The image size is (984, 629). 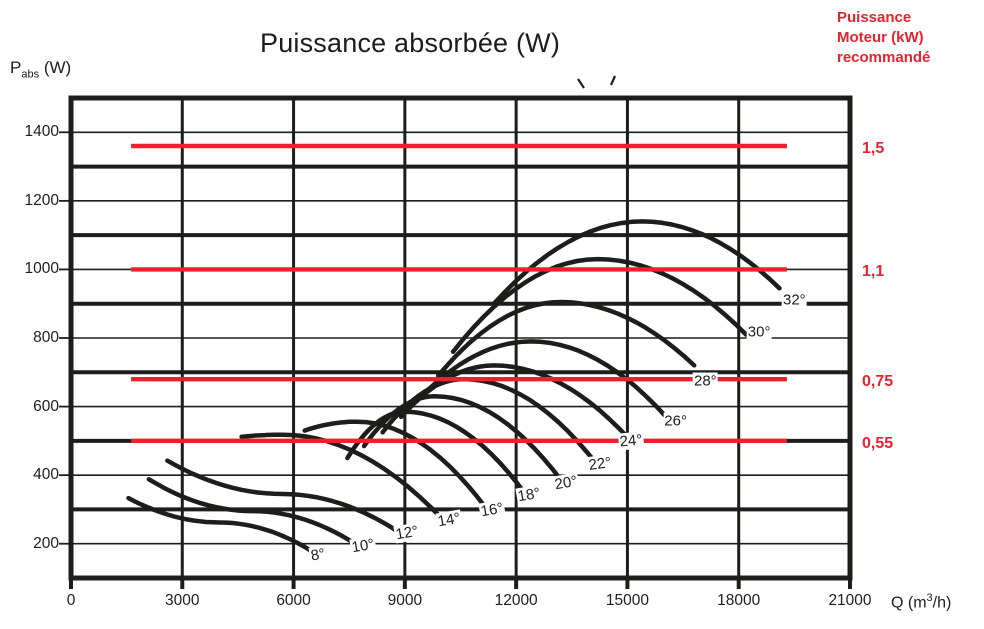 I want to click on x-axis-exponent: 3, so click(x=929, y=598).